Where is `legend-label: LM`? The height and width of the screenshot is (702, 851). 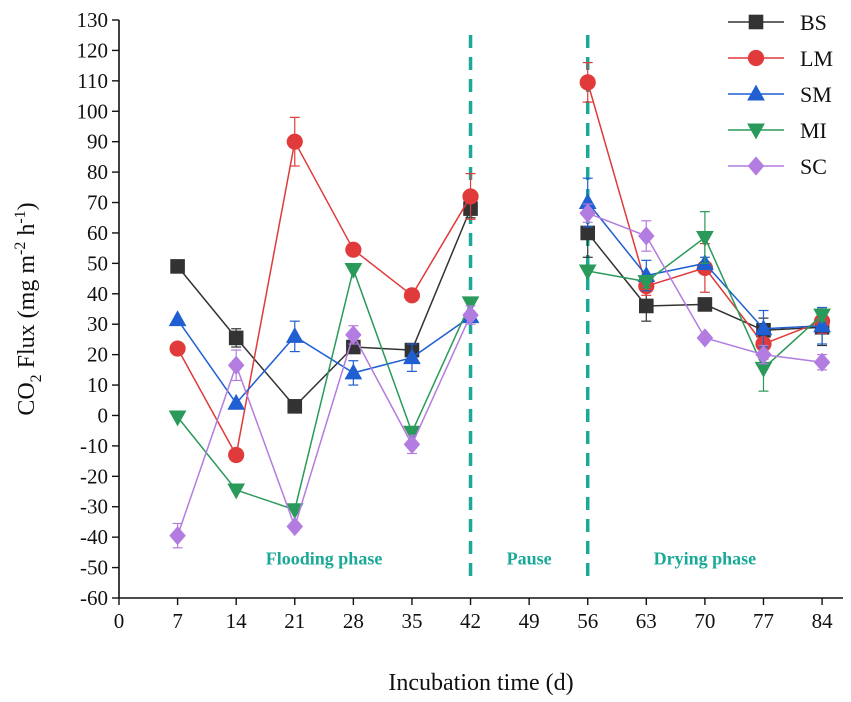
legend-label: LM is located at coordinates (816, 58).